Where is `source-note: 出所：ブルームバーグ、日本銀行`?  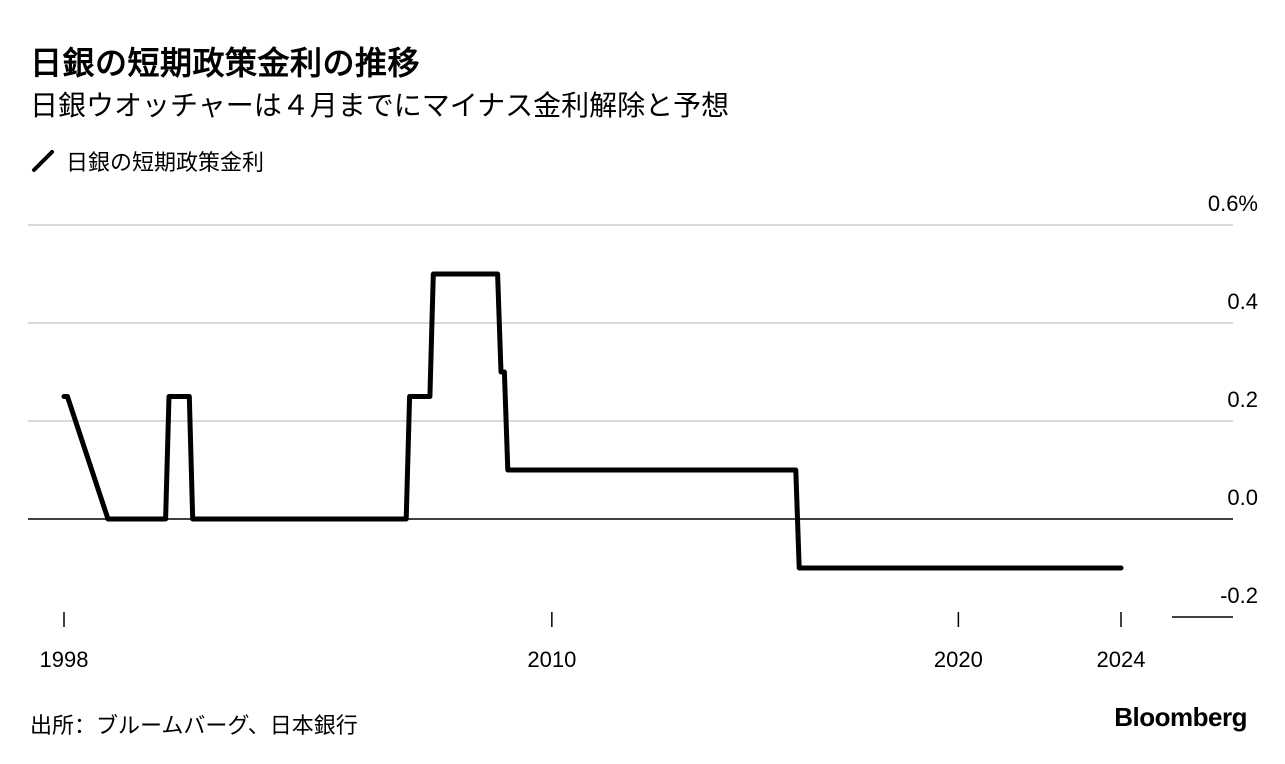 source-note: 出所：ブルームバーグ、日本銀行 is located at coordinates (194, 726).